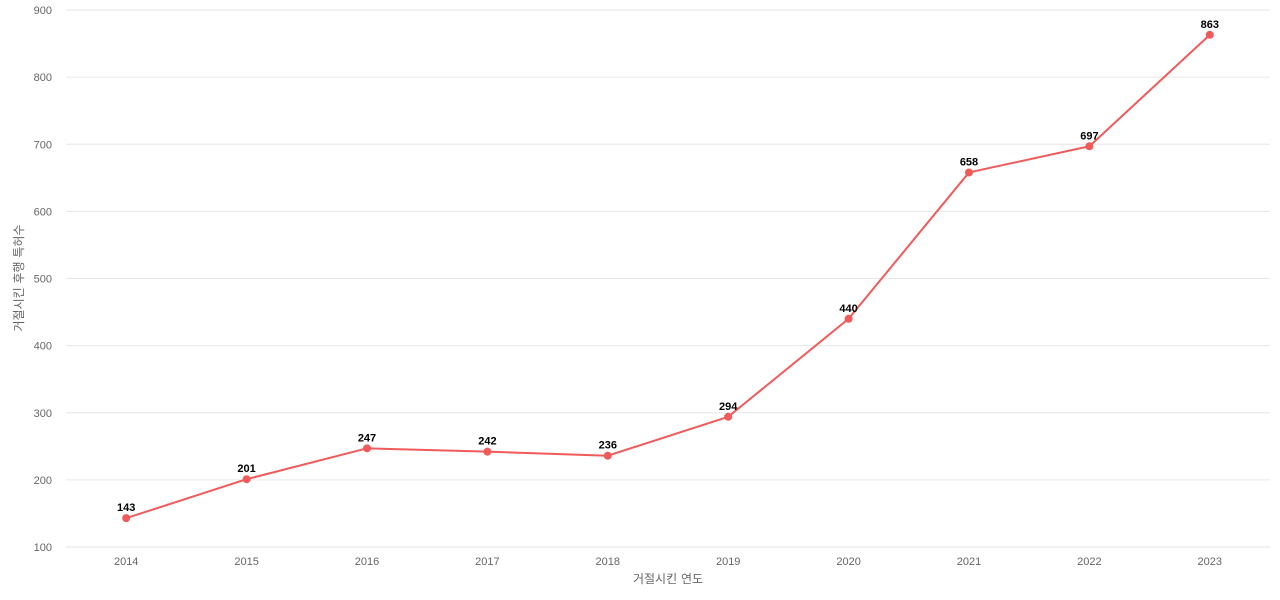  What do you see at coordinates (43, 145) in the screenshot?
I see `y-tick-label: 700` at bounding box center [43, 145].